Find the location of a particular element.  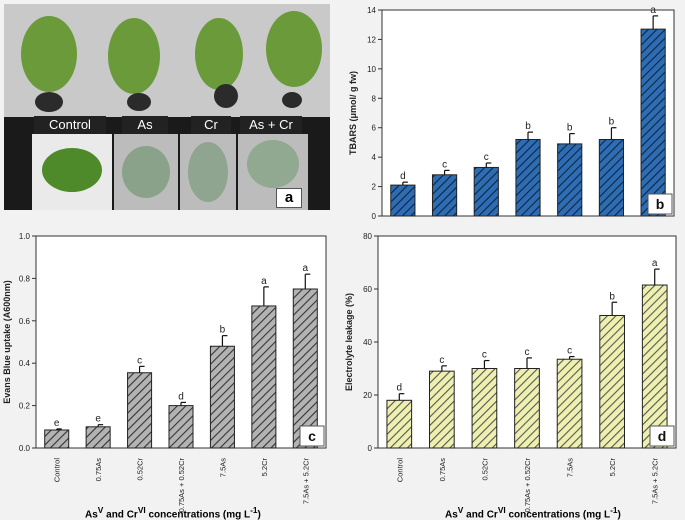

y-tick-label: 8 is located at coordinates (374, 98).